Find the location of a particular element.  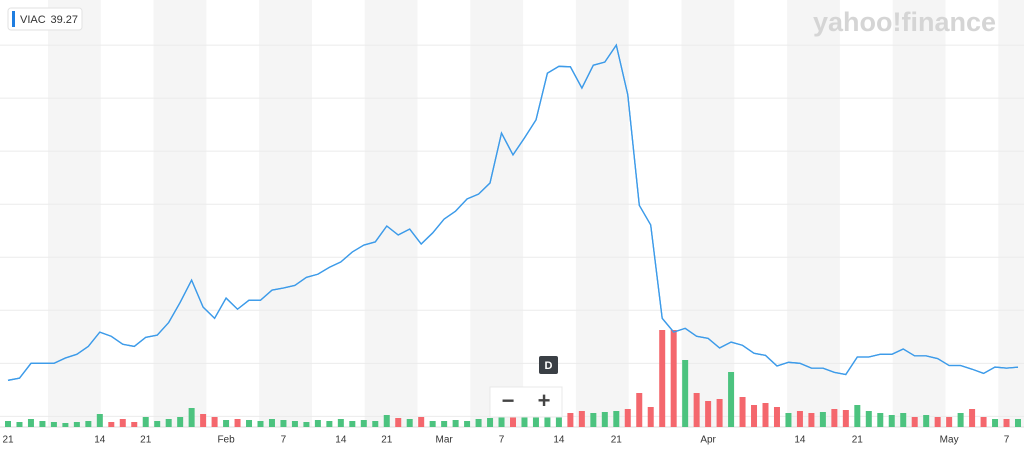

legend-value: 39.27 is located at coordinates (64, 20).